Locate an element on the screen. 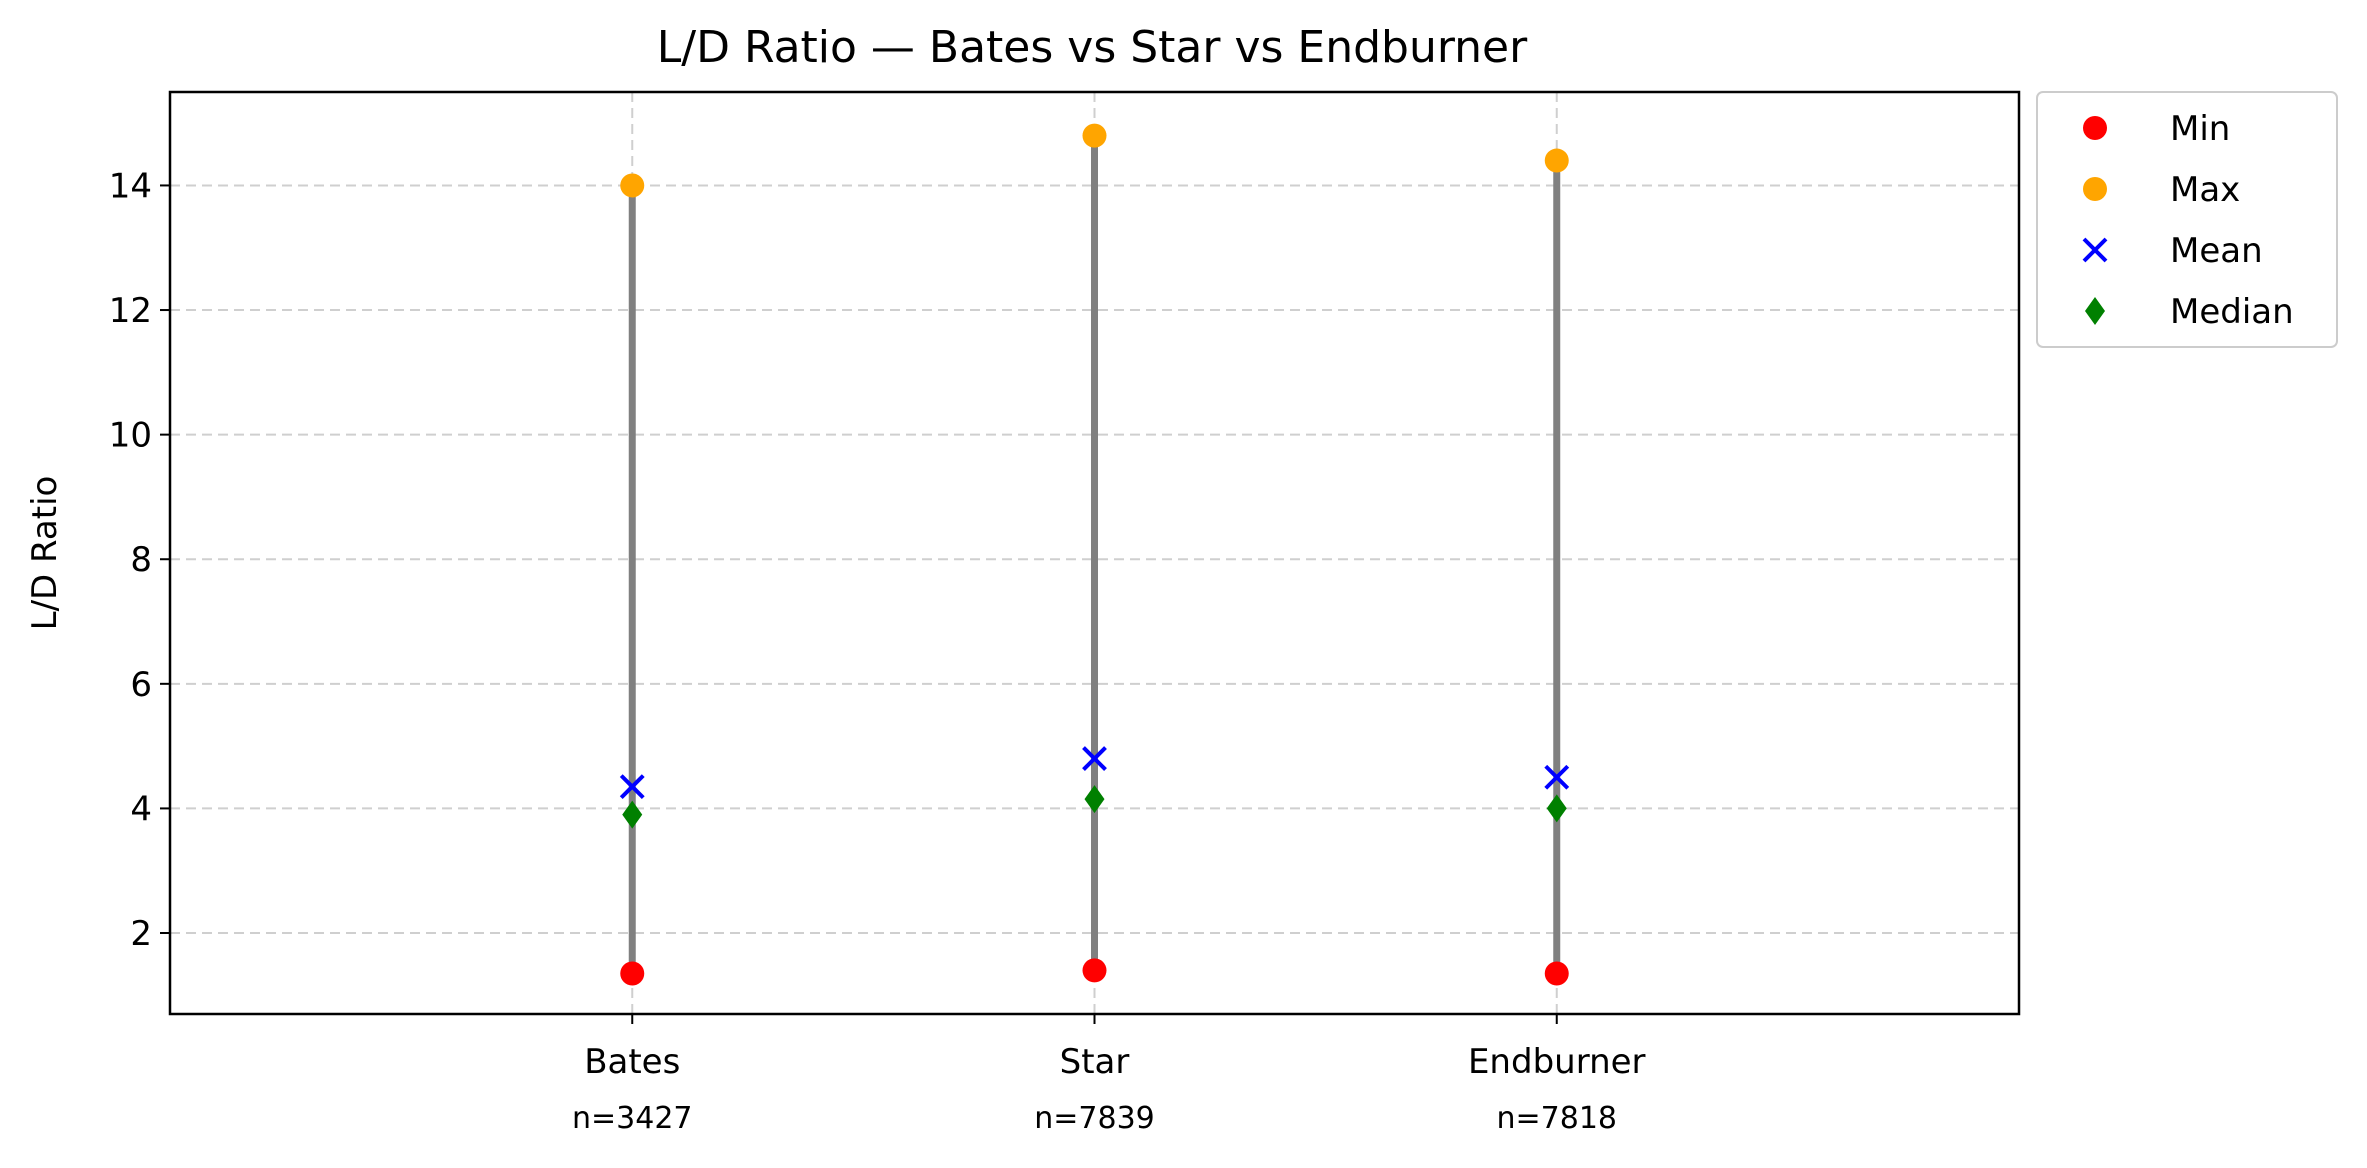 The width and height of the screenshot is (2367, 1168). legend-label-max: Max is located at coordinates (2205, 190).